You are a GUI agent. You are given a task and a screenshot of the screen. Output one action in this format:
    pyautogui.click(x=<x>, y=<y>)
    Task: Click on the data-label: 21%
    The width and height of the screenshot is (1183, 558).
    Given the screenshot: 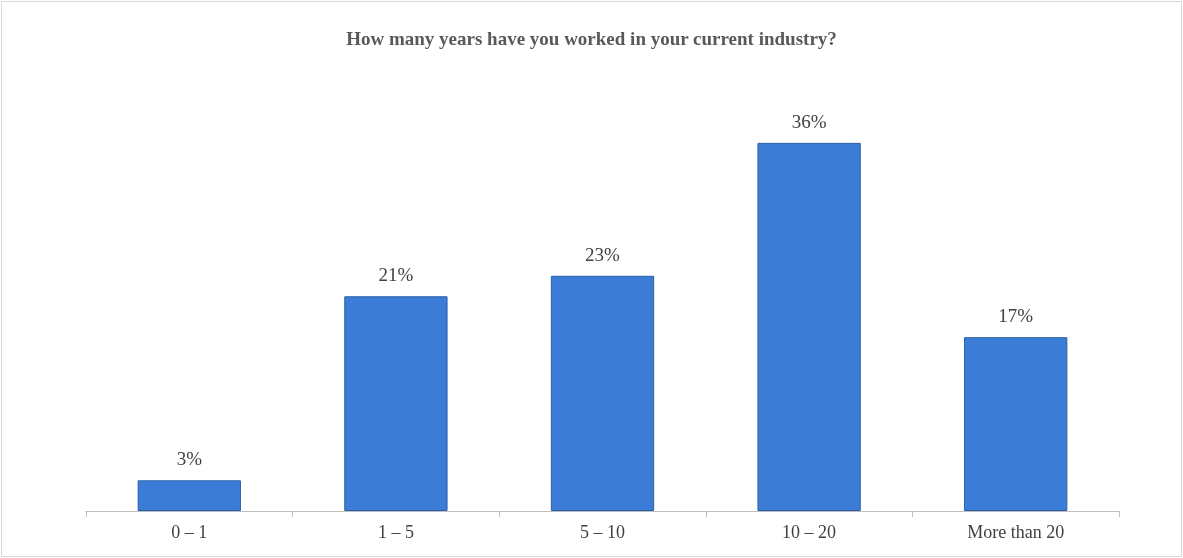 What is the action you would take?
    pyautogui.click(x=396, y=275)
    